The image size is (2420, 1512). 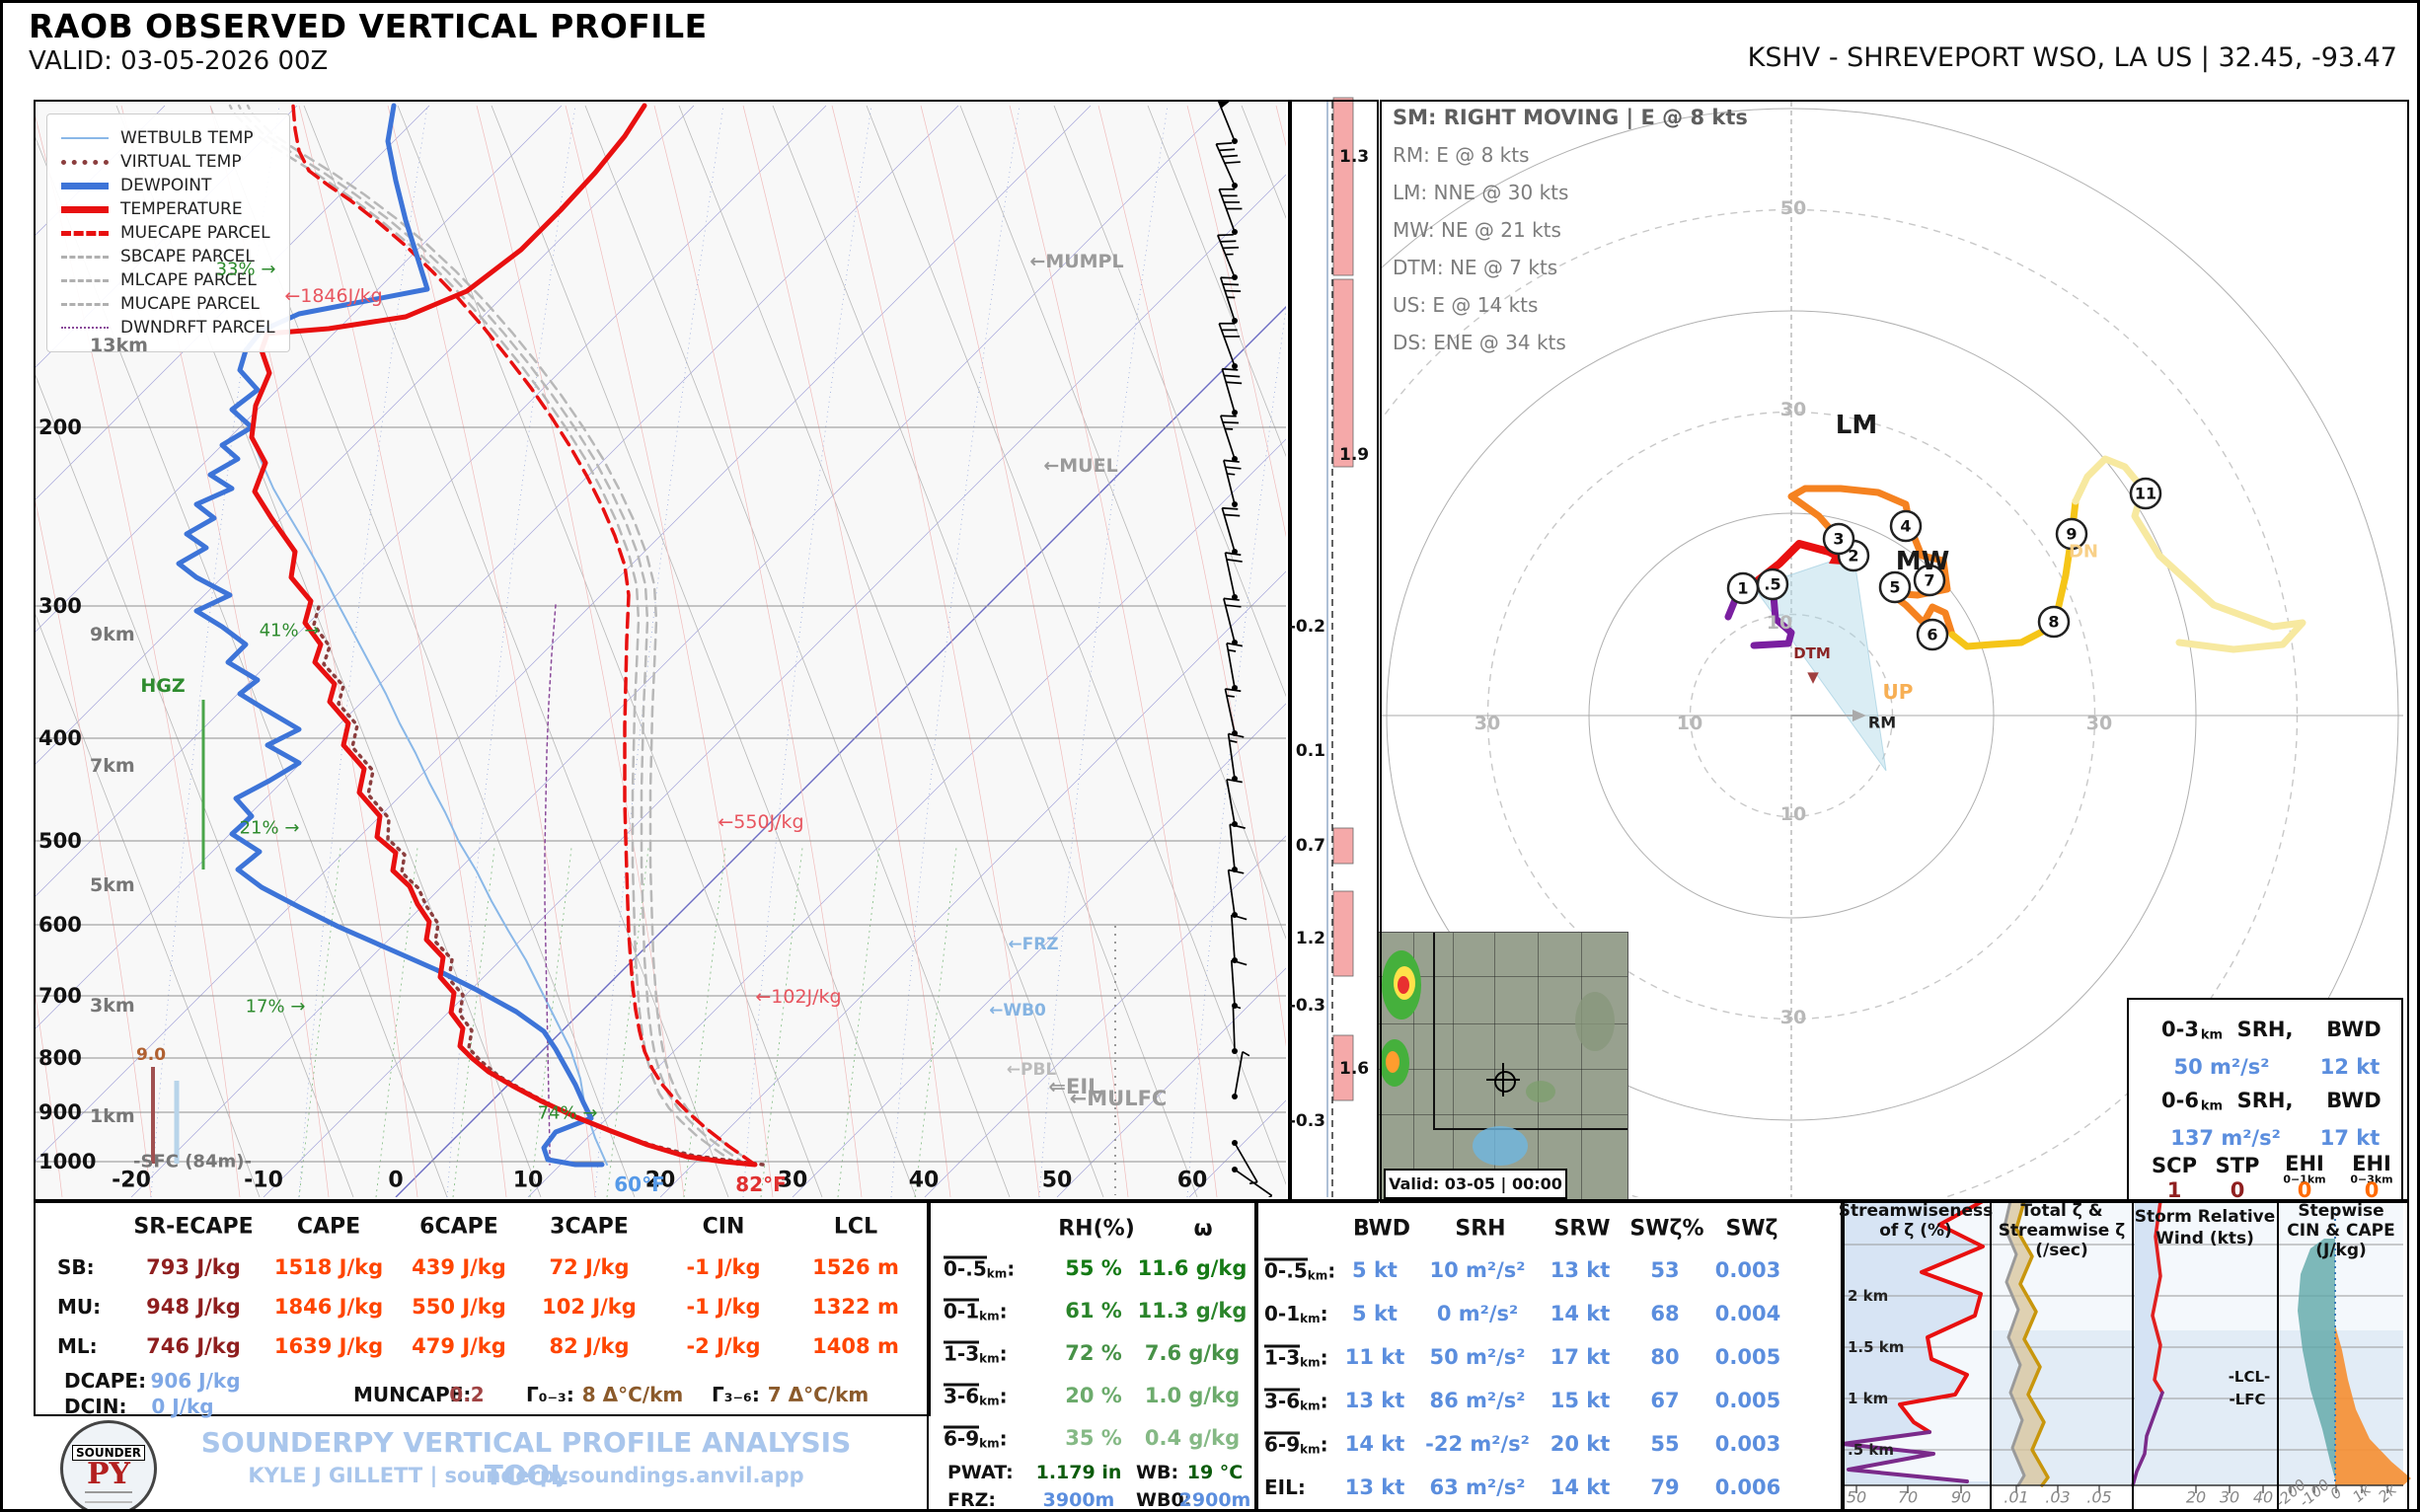 What do you see at coordinates (181, 162) in the screenshot?
I see `legend-label: VIRTUAL TEMP` at bounding box center [181, 162].